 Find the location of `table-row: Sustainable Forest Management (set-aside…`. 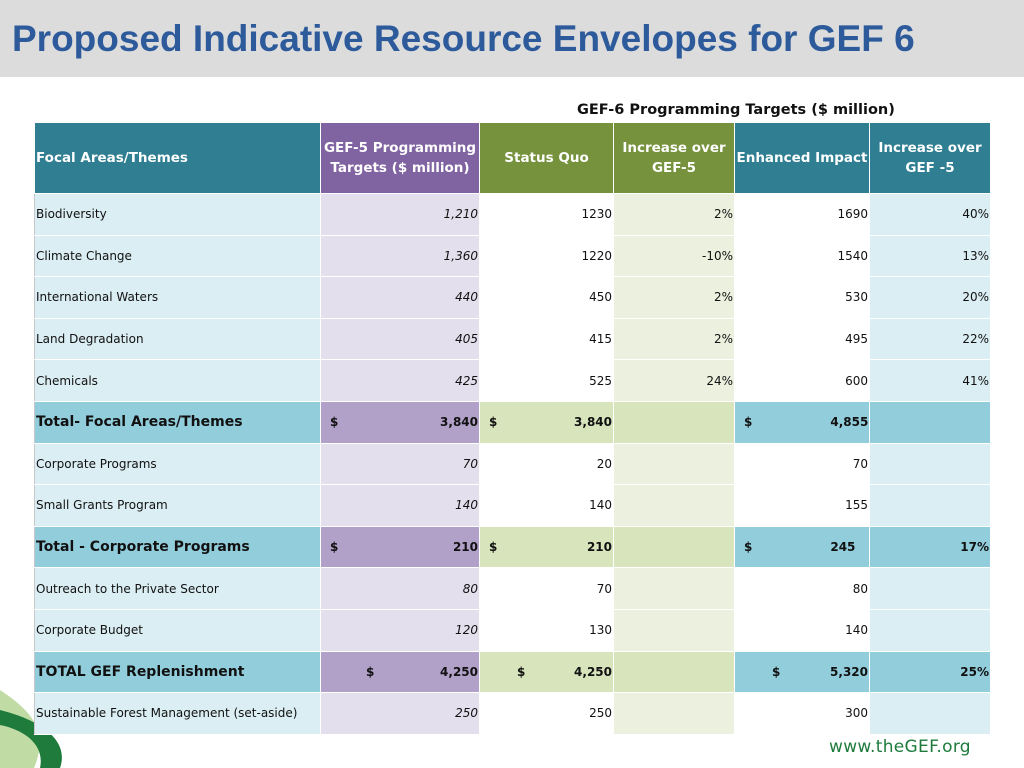

table-row: Sustainable Forest Management (set-aside… is located at coordinates (512, 713).